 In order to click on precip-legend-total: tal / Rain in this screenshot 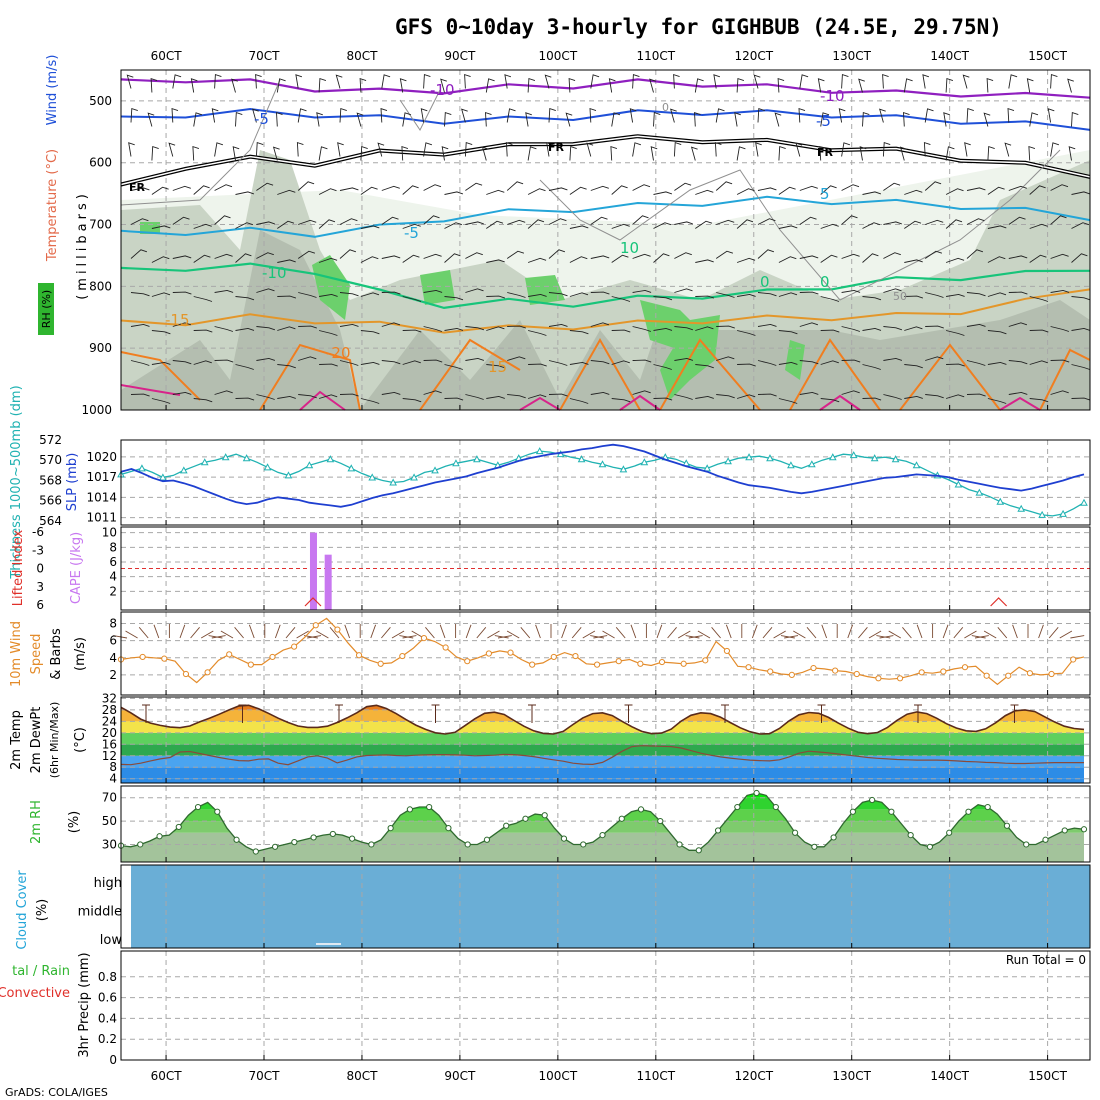, I will do `click(41, 971)`.